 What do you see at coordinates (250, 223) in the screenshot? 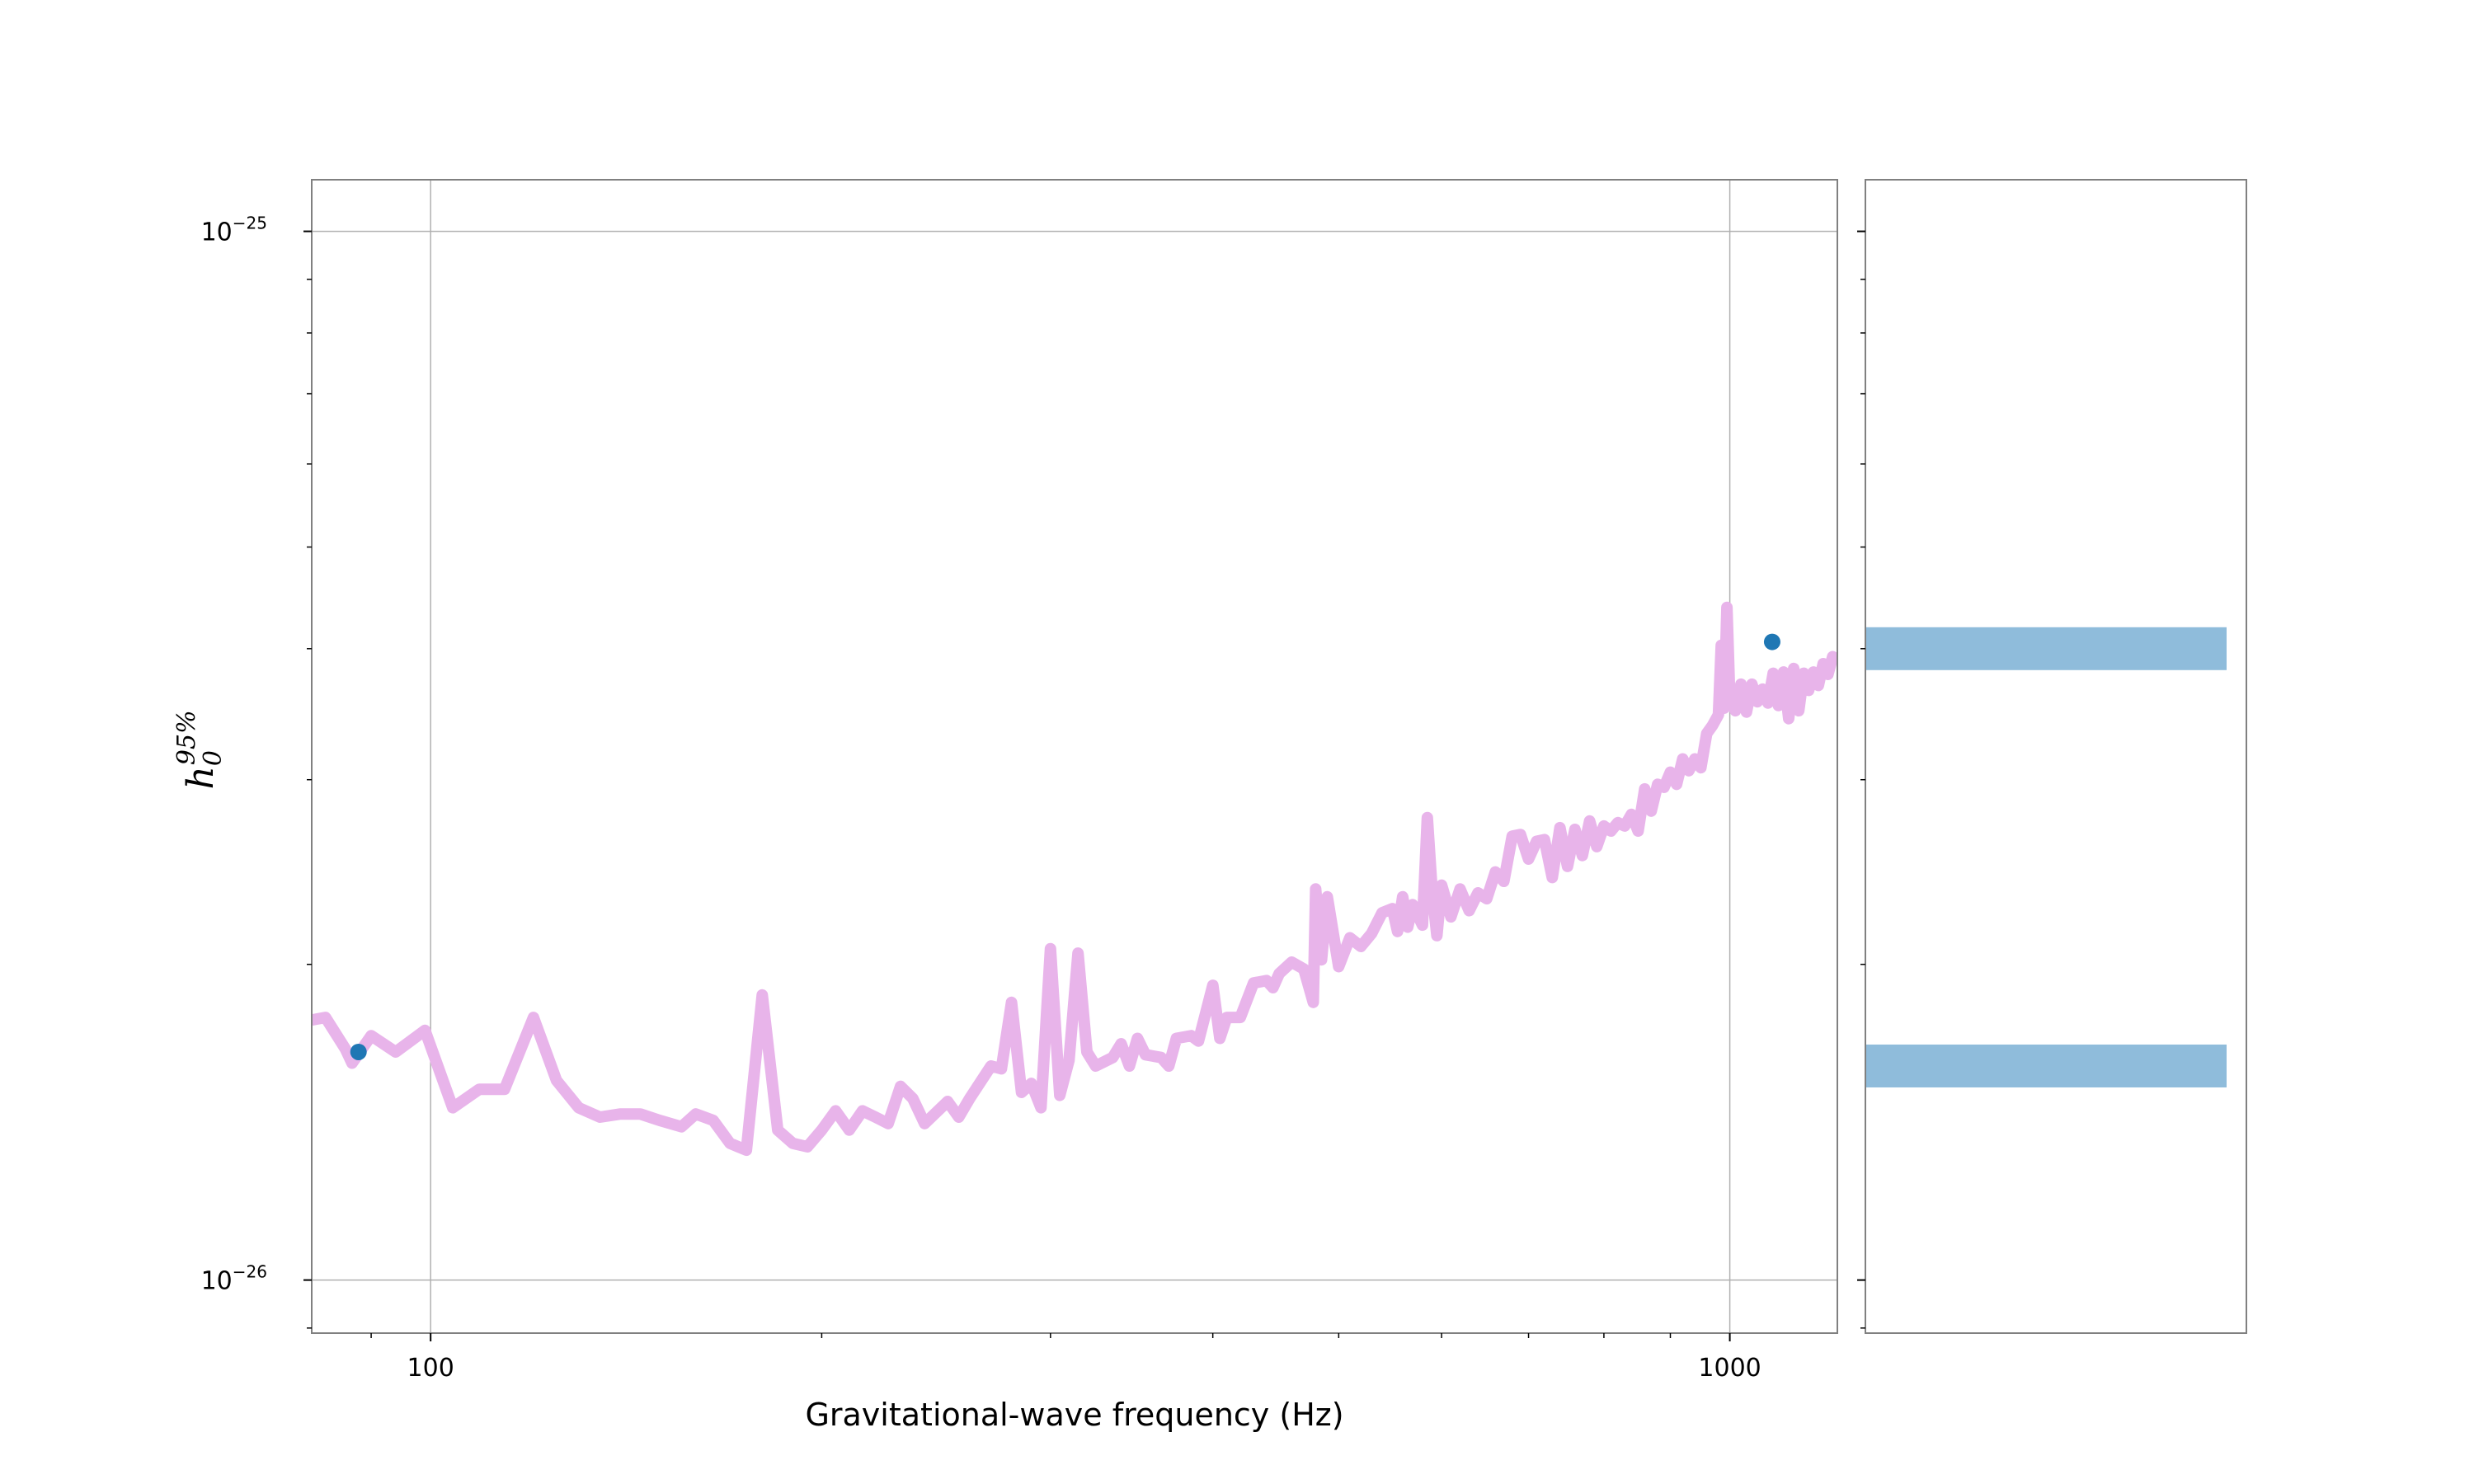
I see `y-tick-exponent: −25` at bounding box center [250, 223].